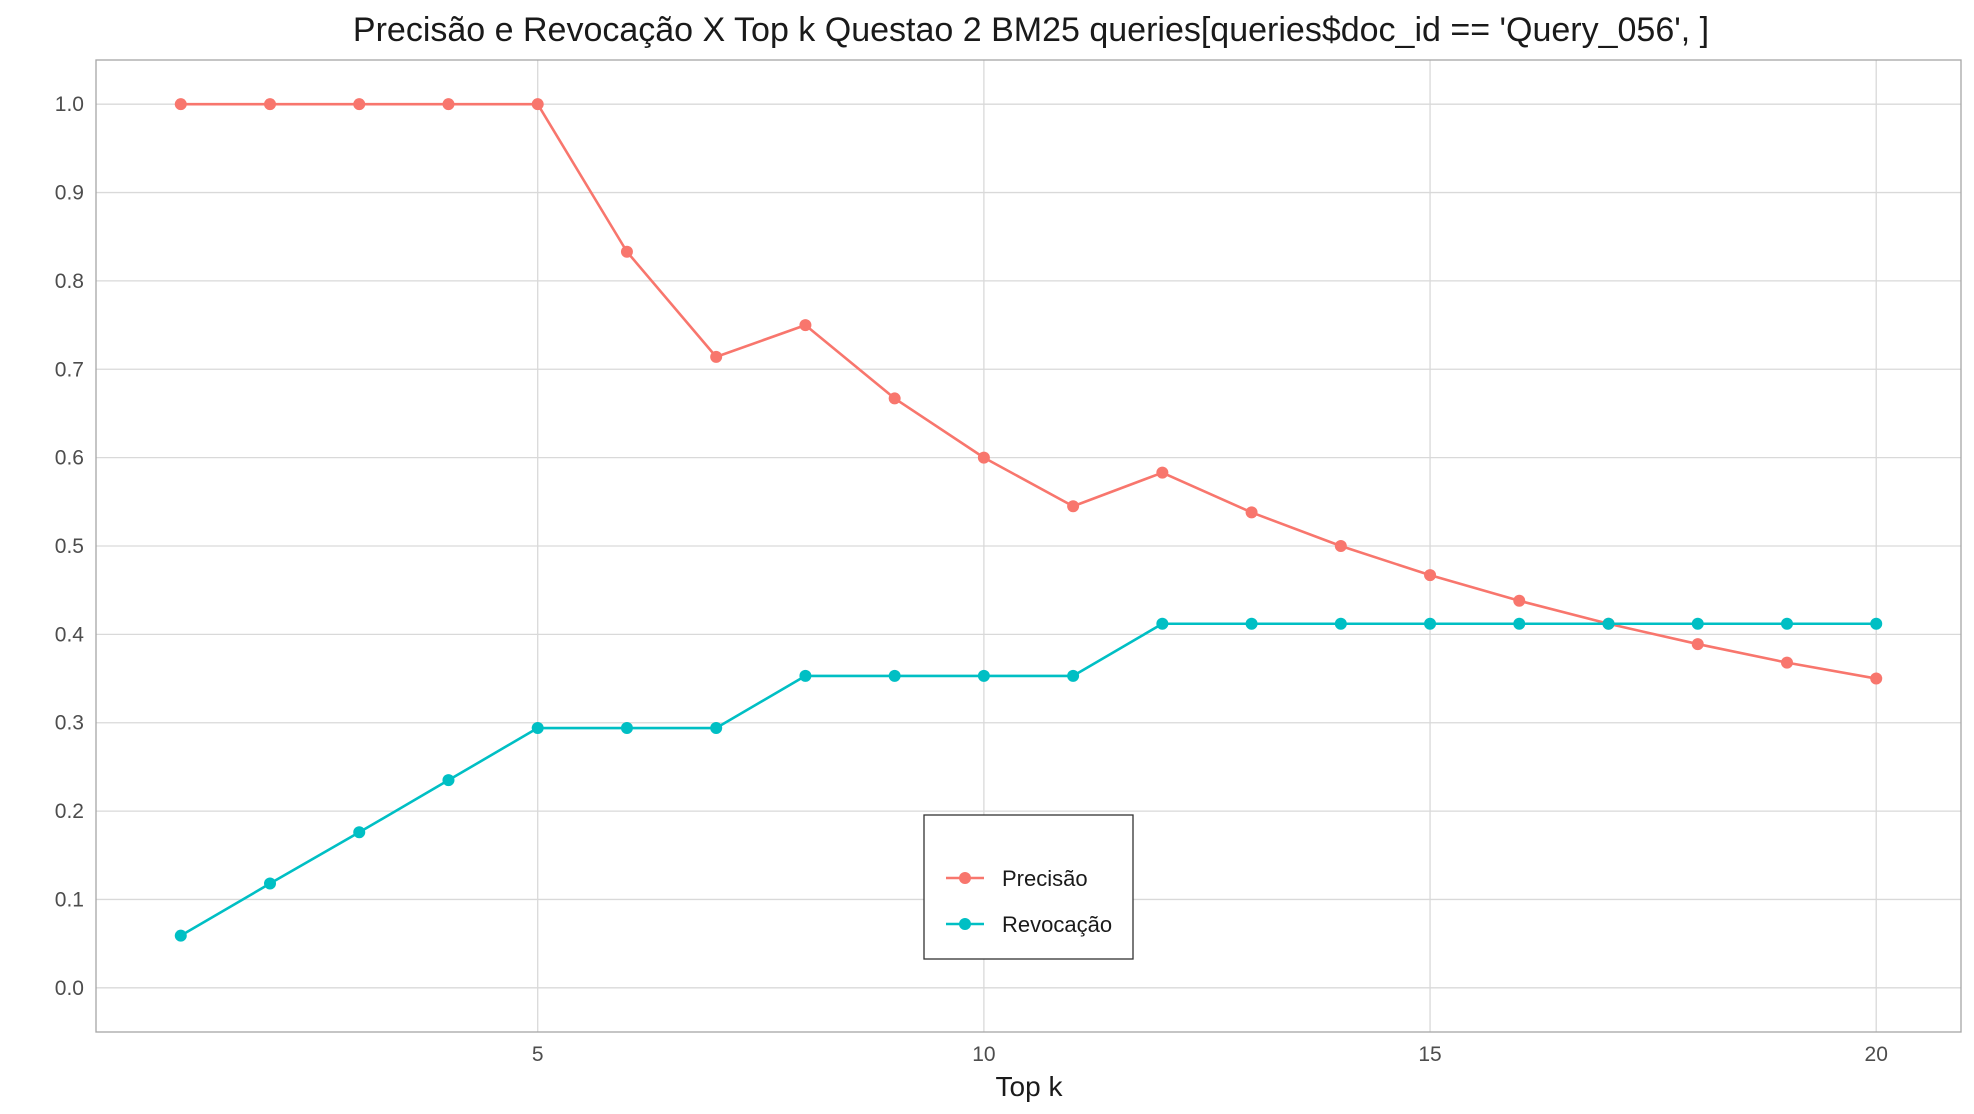  Describe the element at coordinates (69, 723) in the screenshot. I see `y-tick-label: 0.3` at that location.